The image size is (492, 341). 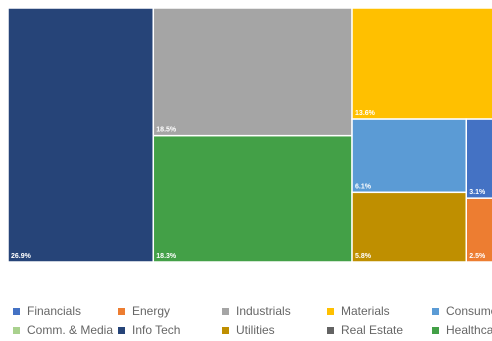 I want to click on legend-label: Healthcare, so click(x=469, y=330).